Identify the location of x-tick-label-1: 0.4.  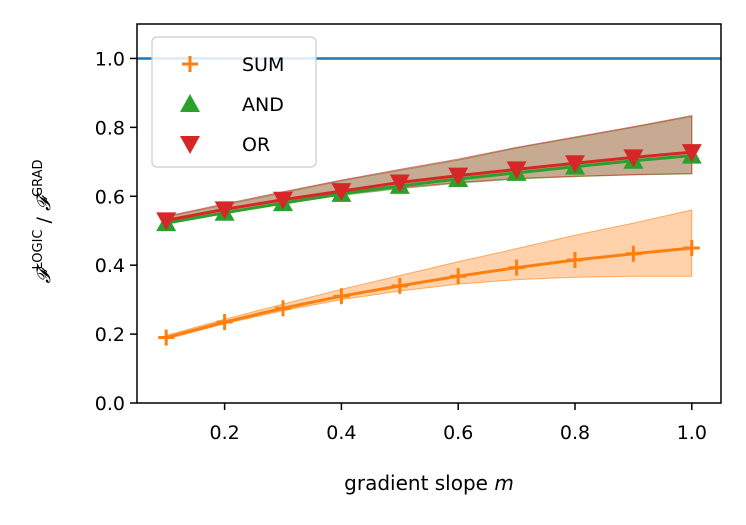
(341, 433).